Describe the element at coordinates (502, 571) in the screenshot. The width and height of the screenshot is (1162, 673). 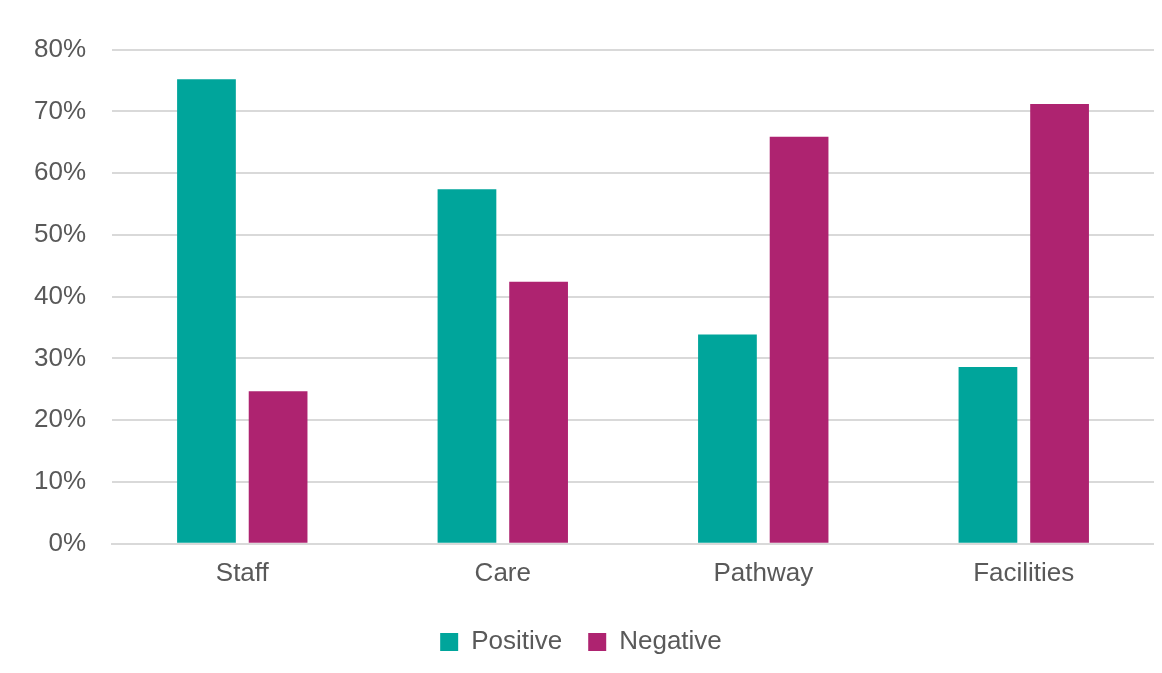
I see `x-tick-label: Care` at that location.